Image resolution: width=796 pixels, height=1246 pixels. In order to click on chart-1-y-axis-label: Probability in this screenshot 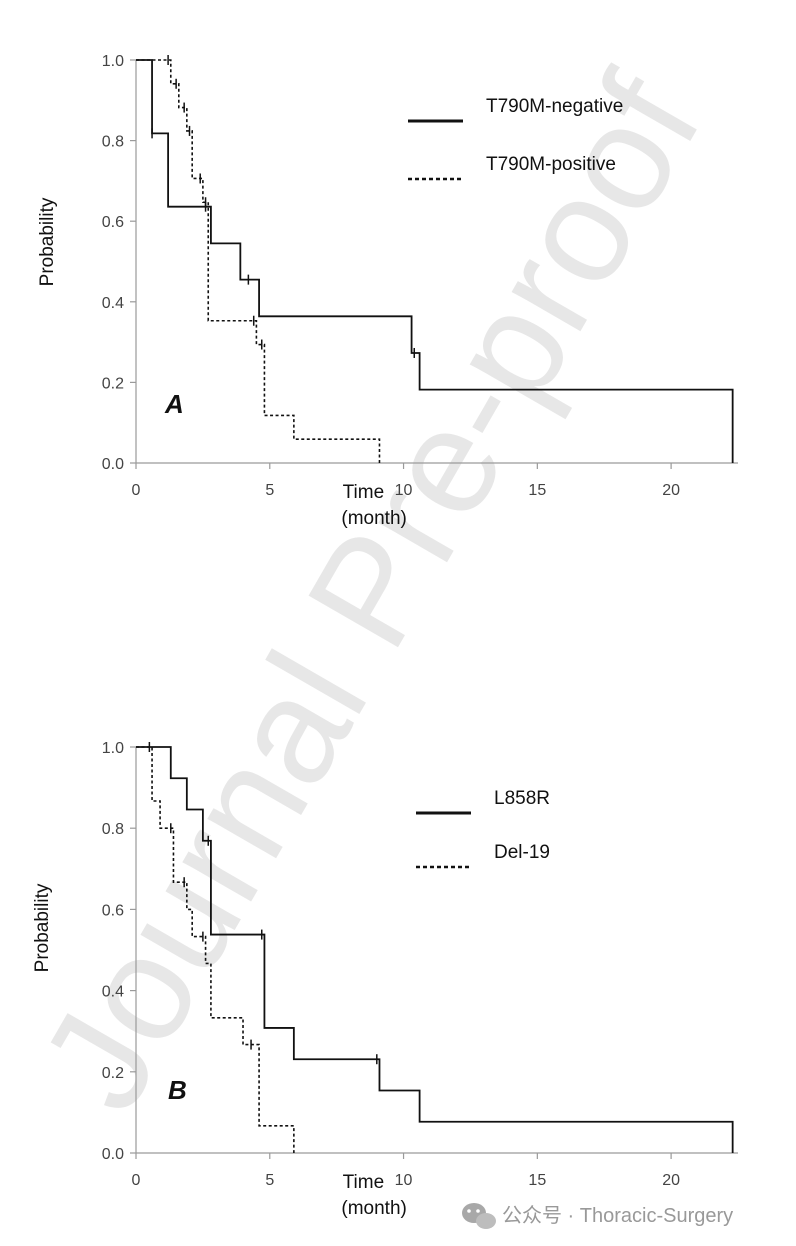, I will do `click(47, 241)`.